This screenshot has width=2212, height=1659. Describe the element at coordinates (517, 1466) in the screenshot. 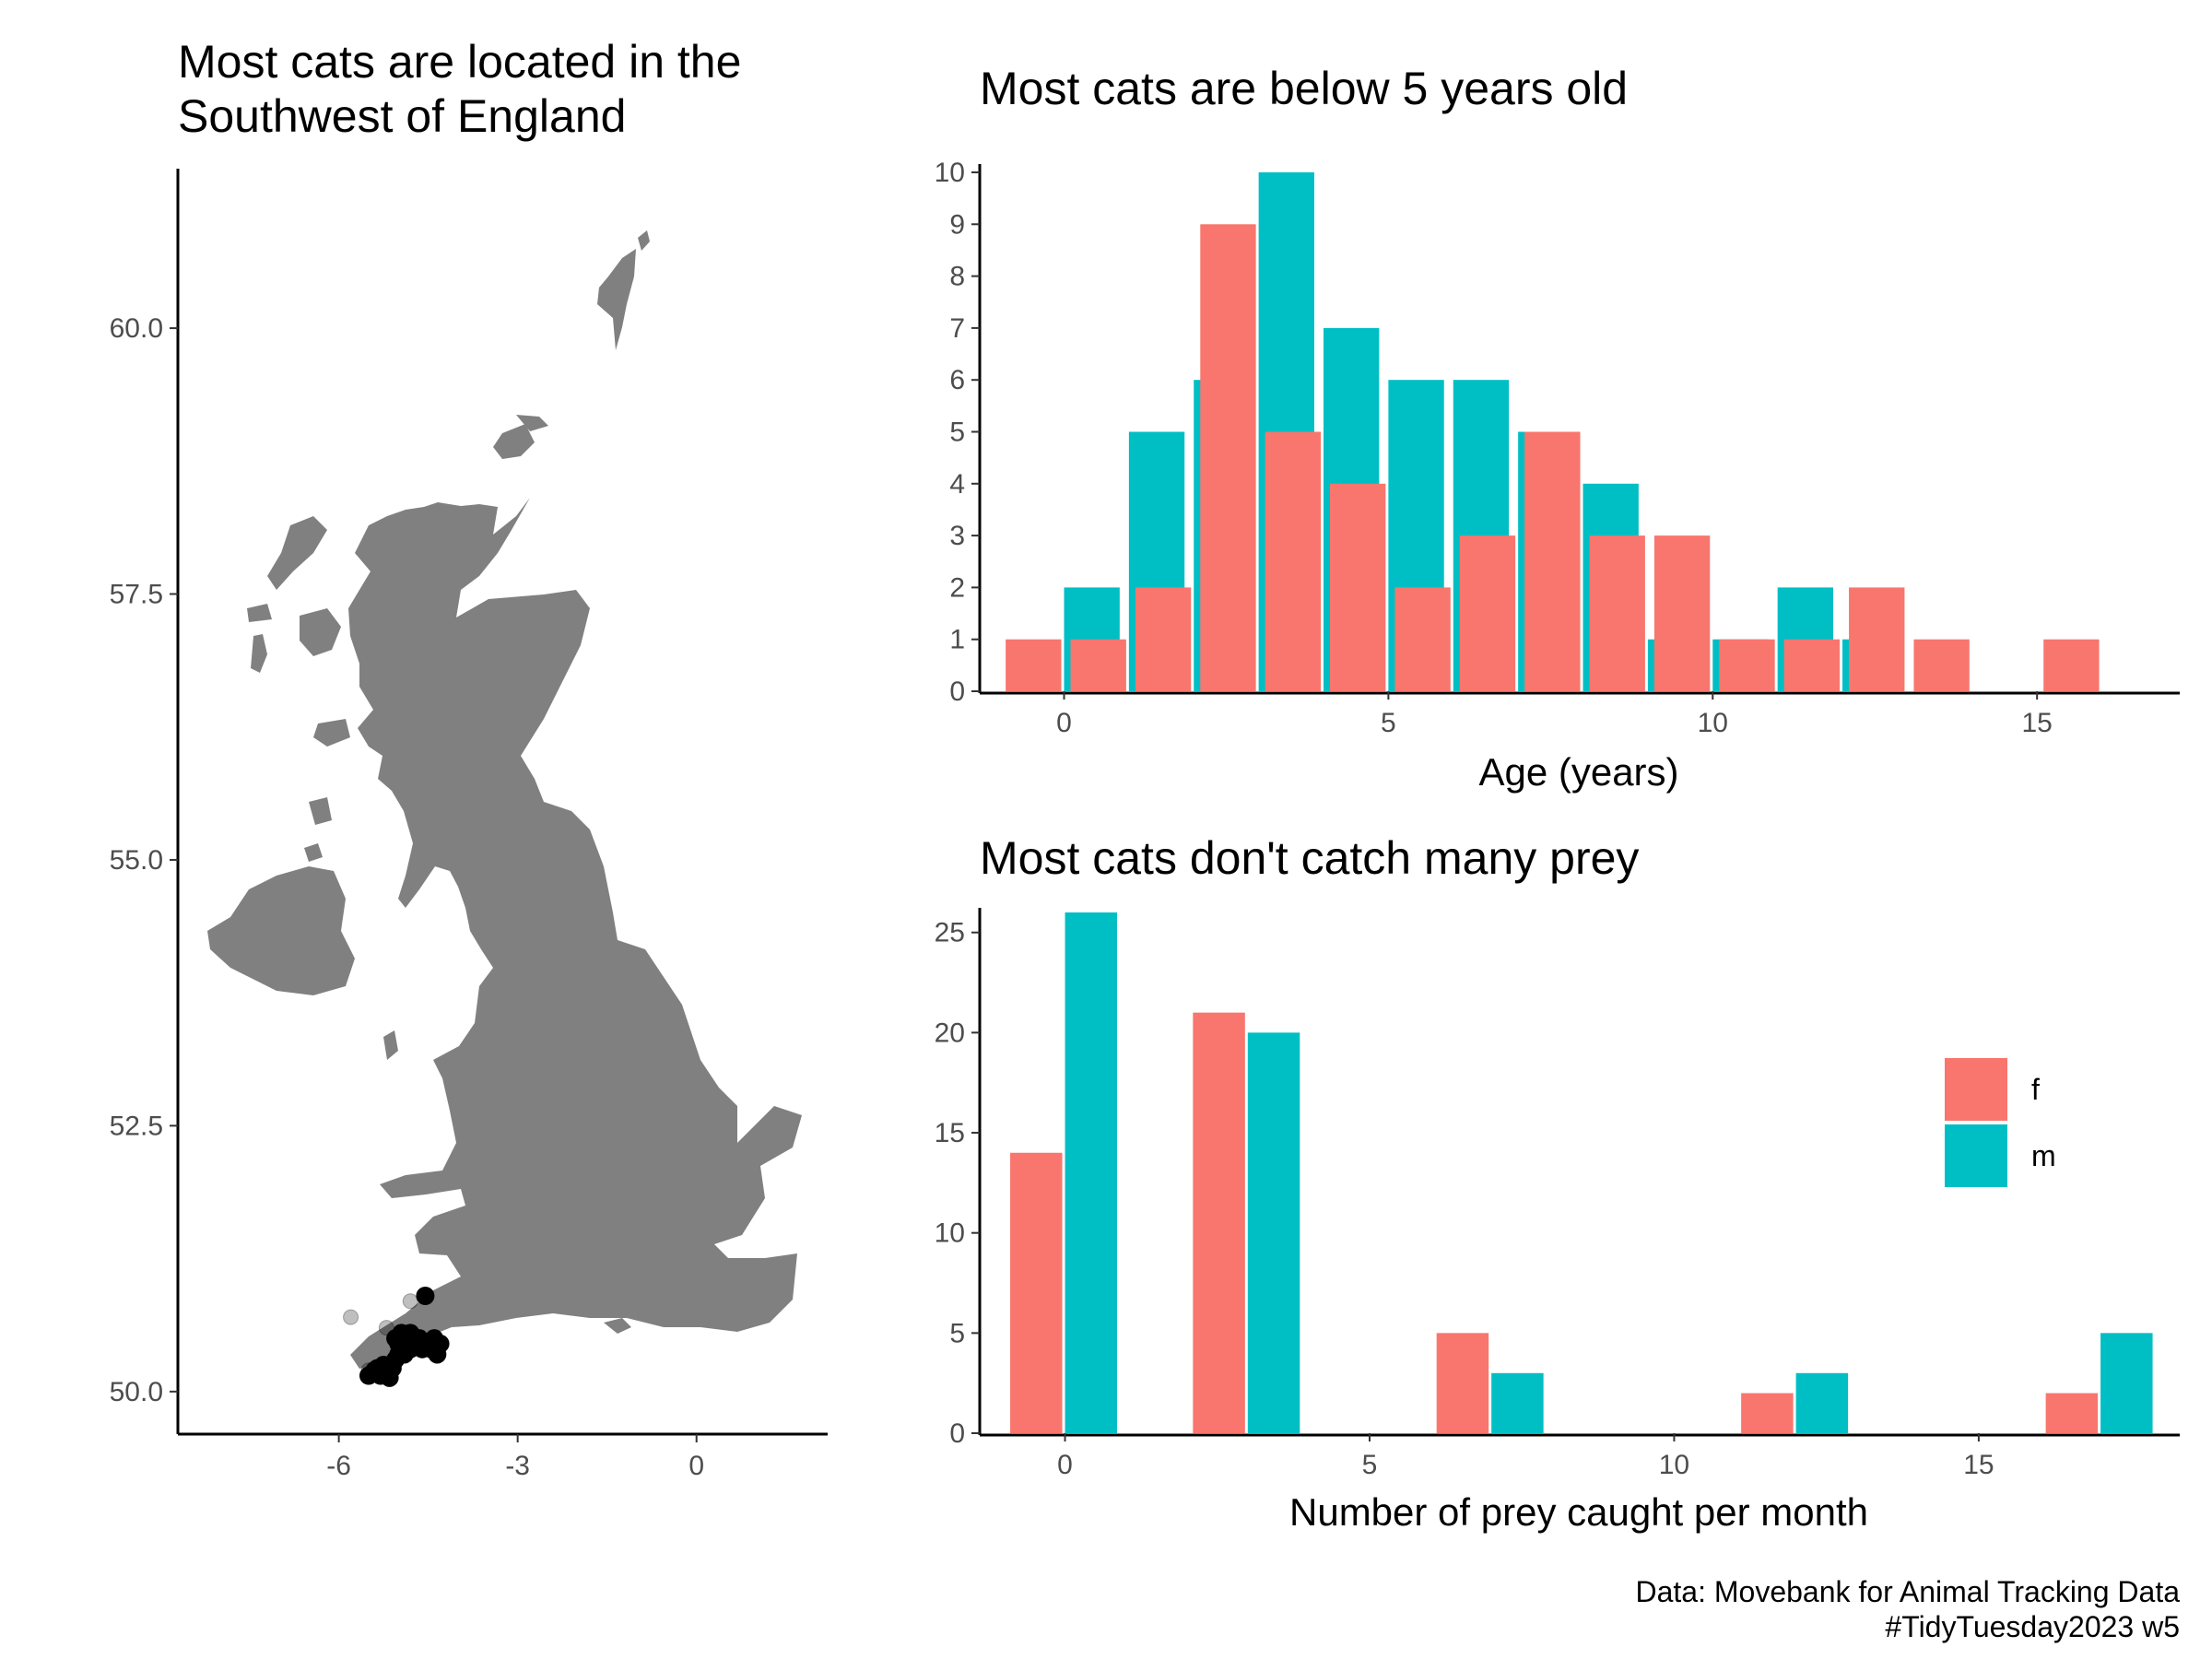

I see `map-x-tick-label: -3` at that location.